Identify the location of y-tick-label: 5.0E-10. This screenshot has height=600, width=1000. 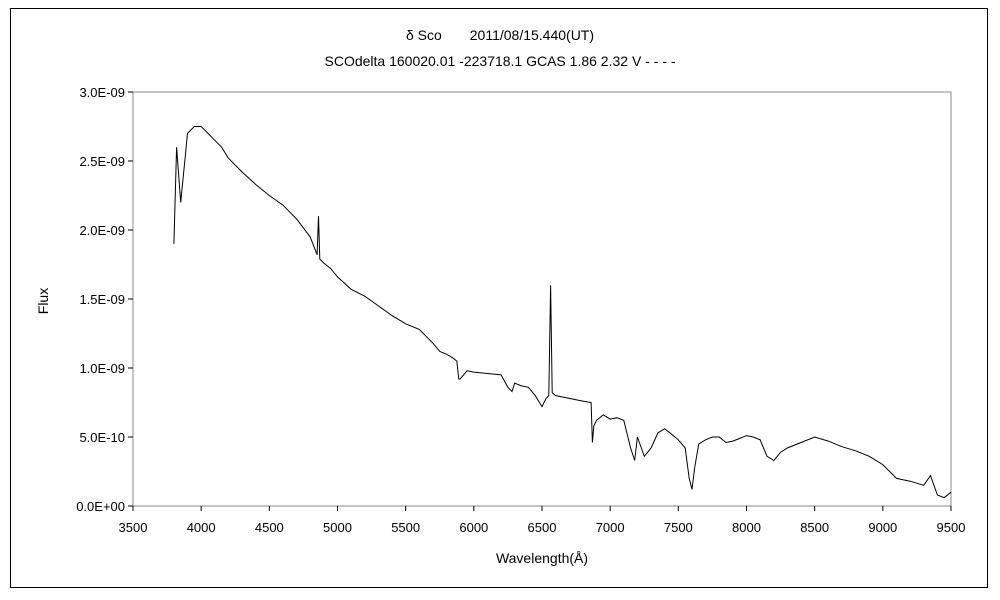
(102, 437).